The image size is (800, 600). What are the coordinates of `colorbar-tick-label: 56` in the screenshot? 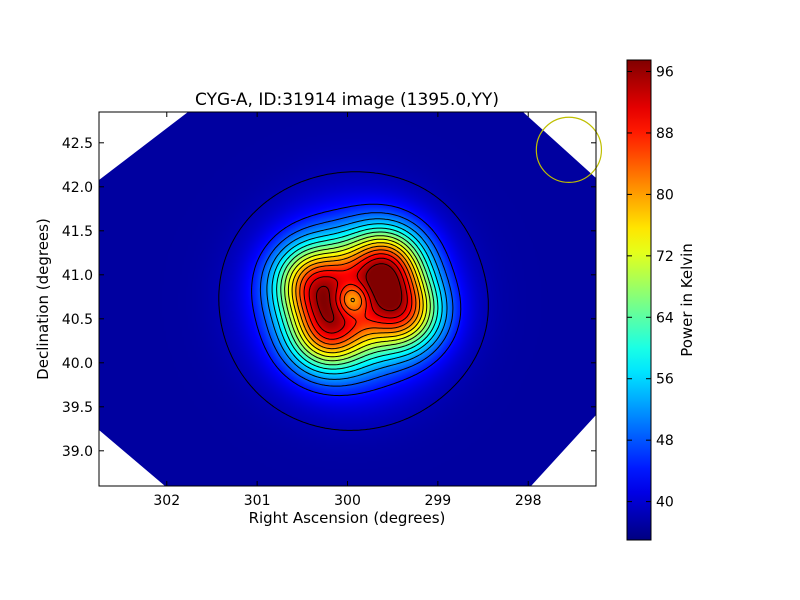 It's located at (665, 380).